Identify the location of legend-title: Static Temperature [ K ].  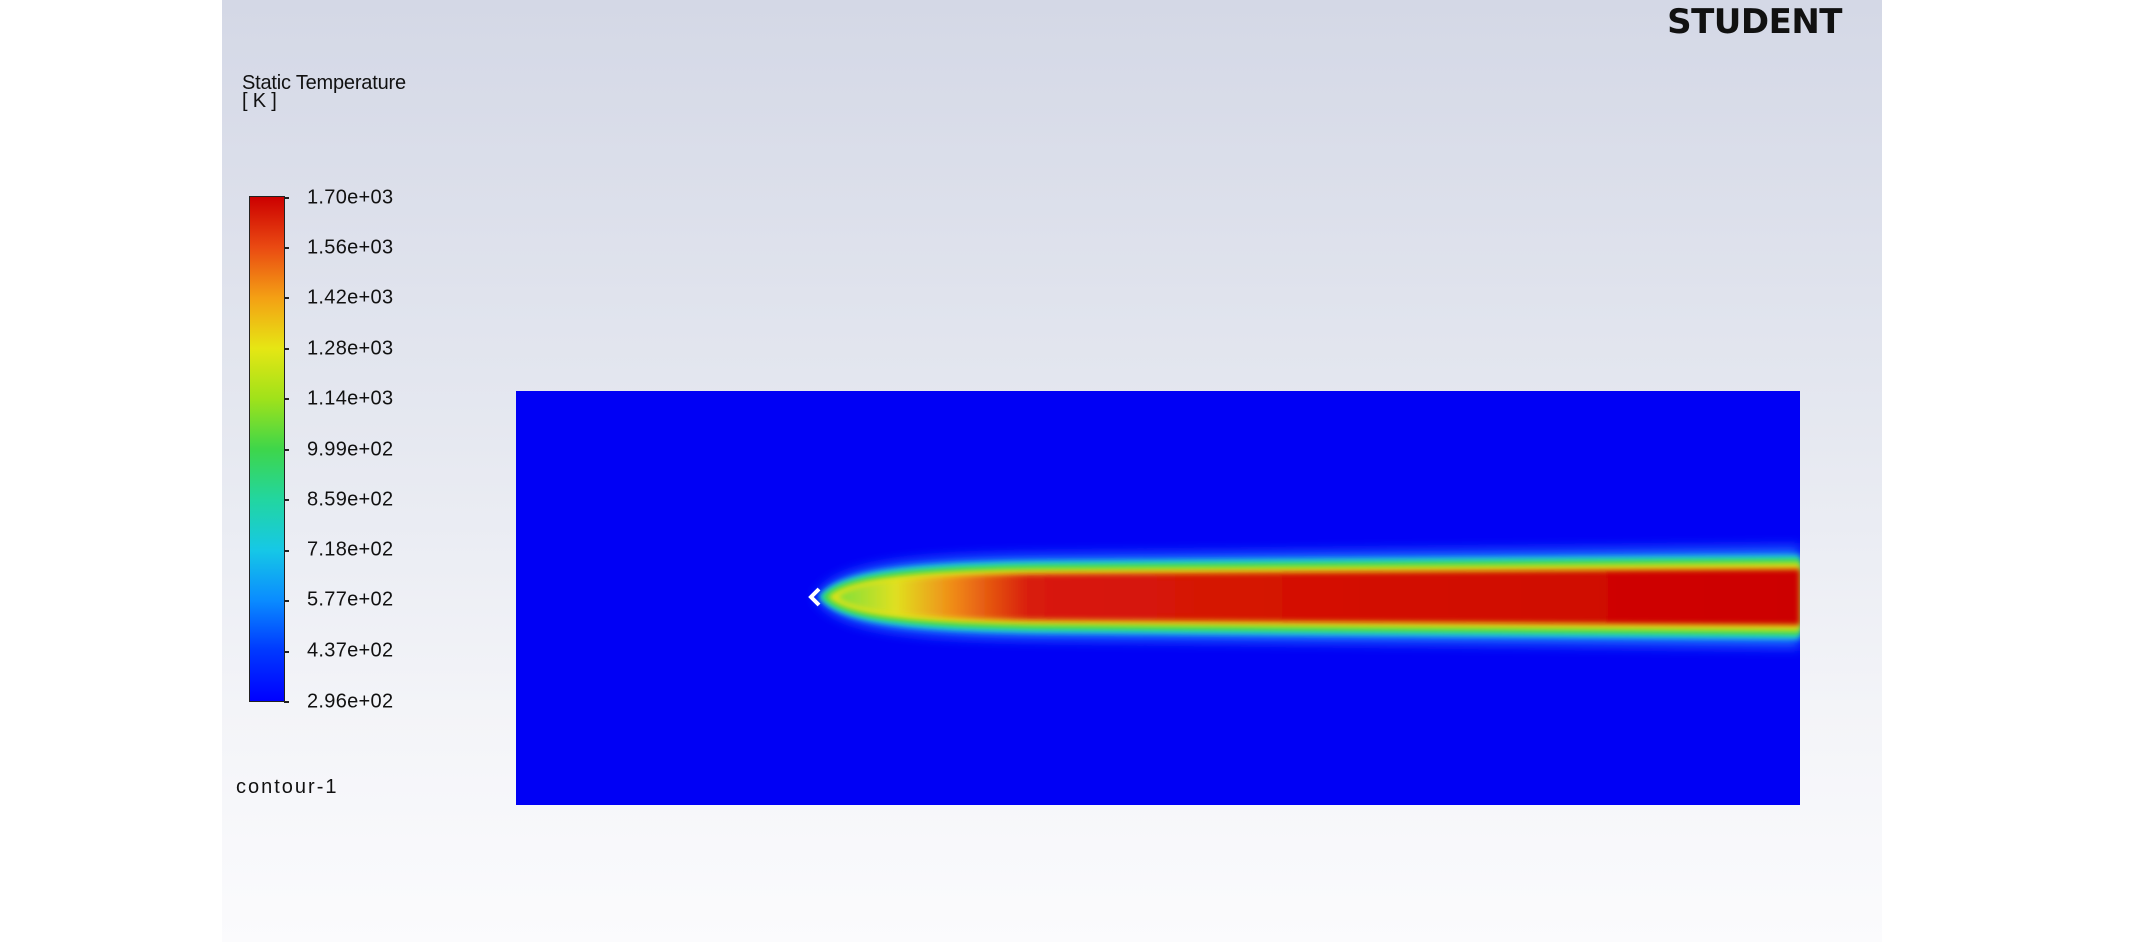
(324, 92).